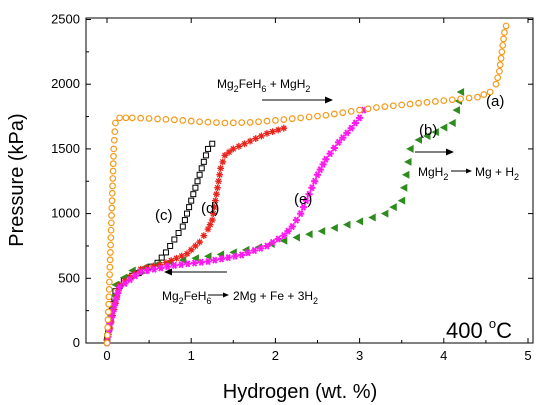 Image resolution: width=536 pixels, height=405 pixels. Describe the element at coordinates (65, 19) in the screenshot. I see `y-tick-label: 2500` at that location.